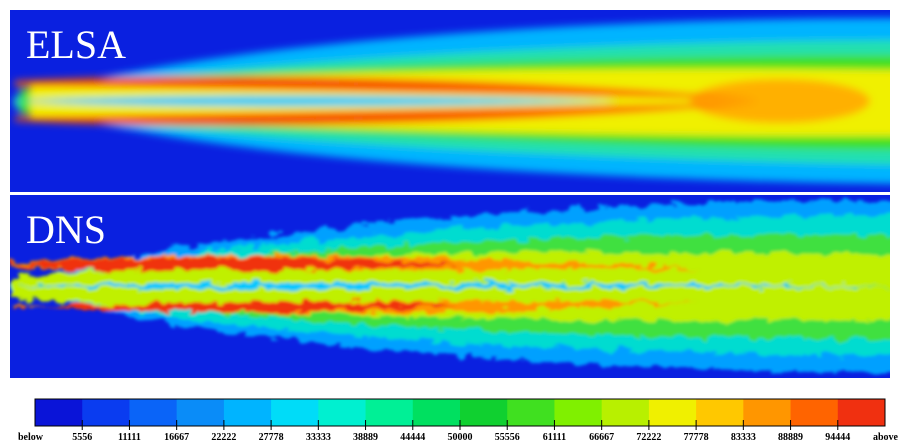 This screenshot has height=445, width=901. Describe the element at coordinates (66, 229) in the screenshot. I see `panel-label: DNS` at that location.